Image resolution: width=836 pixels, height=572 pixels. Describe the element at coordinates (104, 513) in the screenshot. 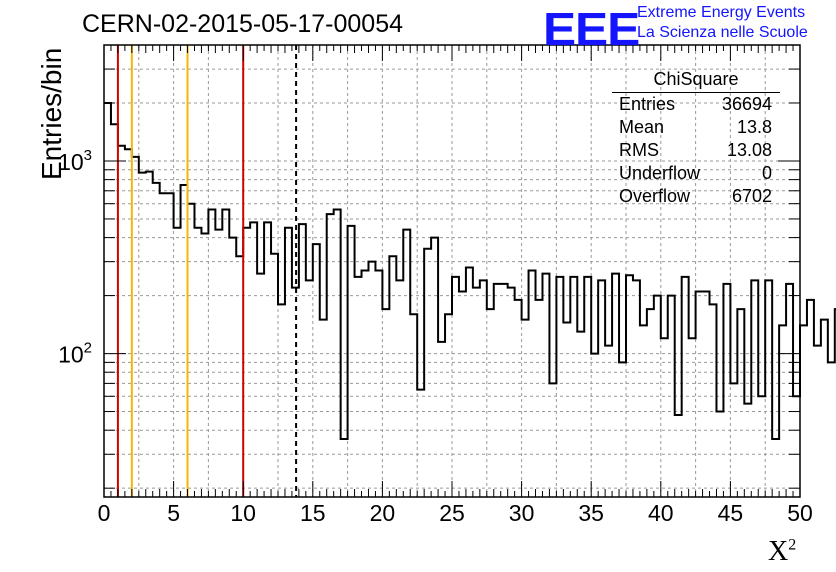

I see `x-tick-label: 0` at that location.